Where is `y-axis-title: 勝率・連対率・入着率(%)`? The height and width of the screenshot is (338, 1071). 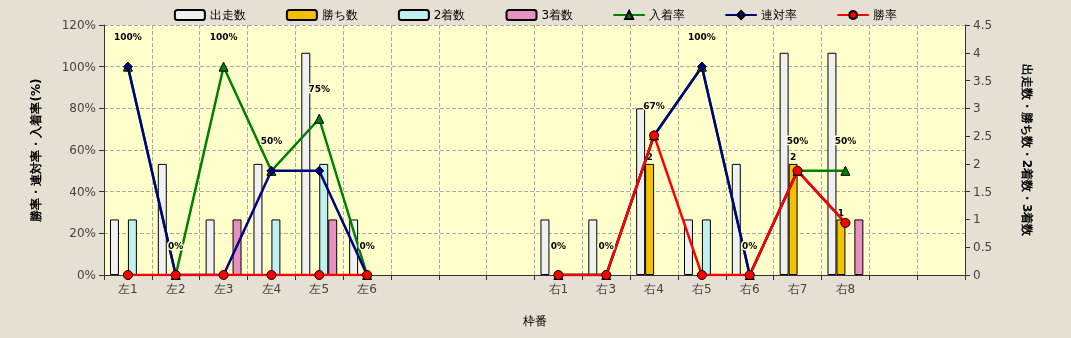
y-axis-title: 勝率・連対率・入着率(%) is located at coordinates (36, 150).